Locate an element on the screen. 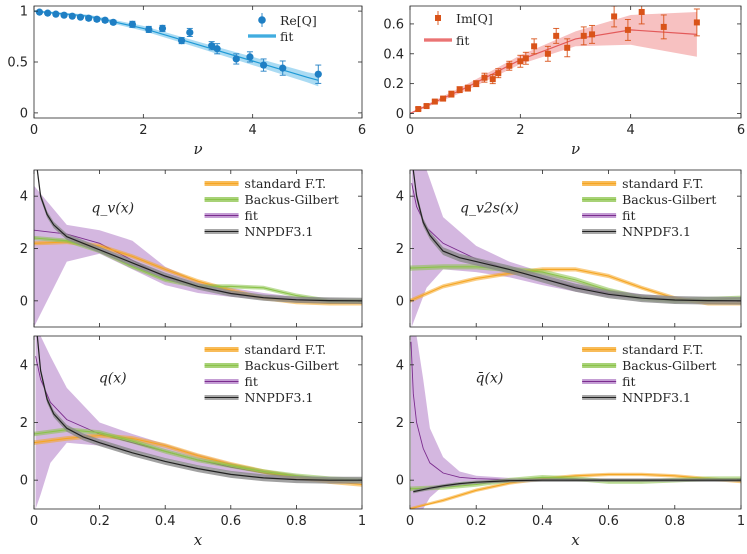 Image resolution: width=747 pixels, height=554 pixels. axis-box is located at coordinates (575, 62).